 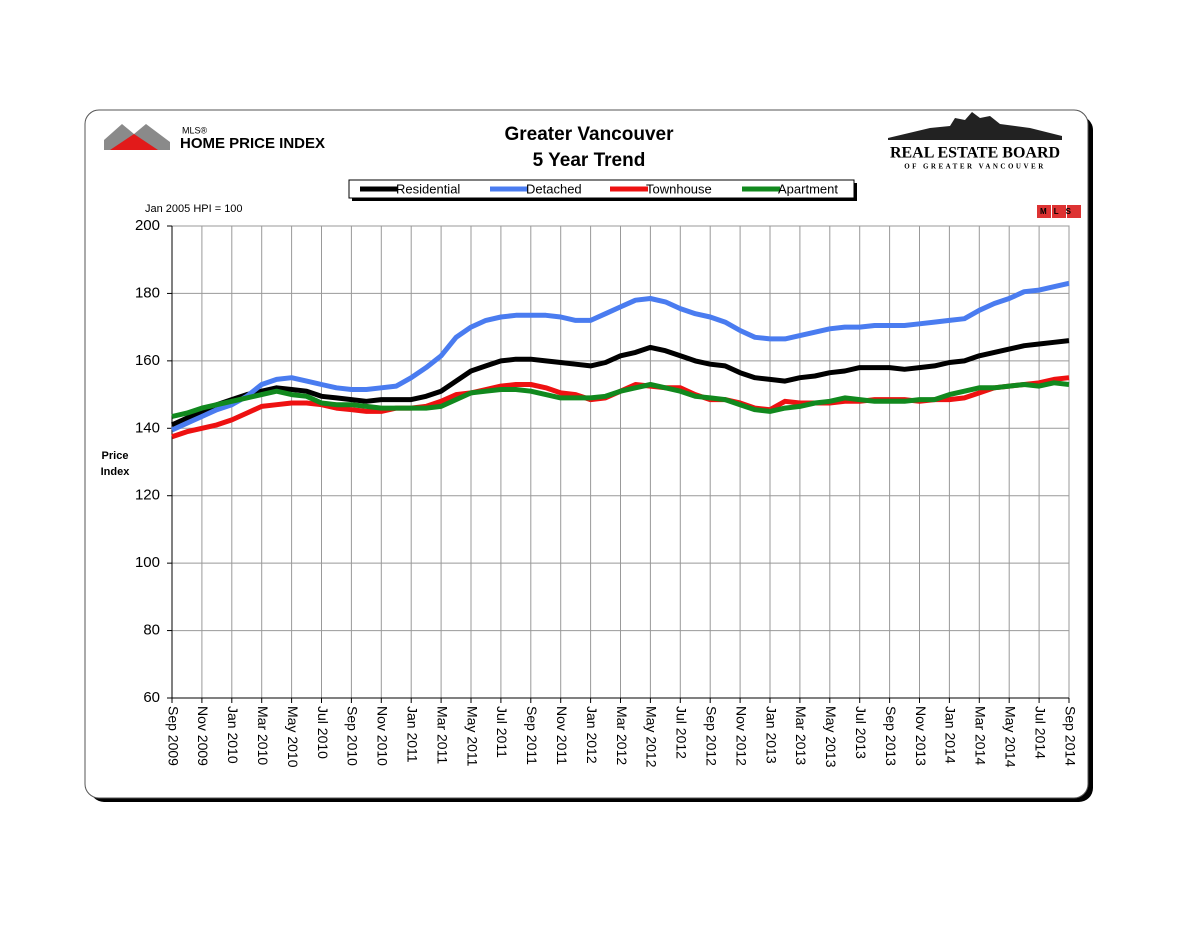 What do you see at coordinates (891, 736) in the screenshot?
I see `x-tick-label: Sep 2013` at bounding box center [891, 736].